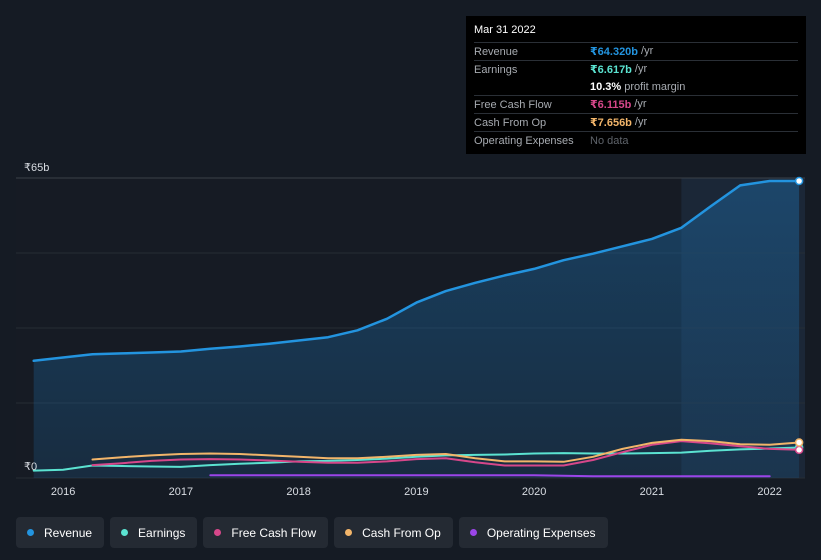  Describe the element at coordinates (534, 492) in the screenshot. I see `x-tick-label: 2020` at that location.